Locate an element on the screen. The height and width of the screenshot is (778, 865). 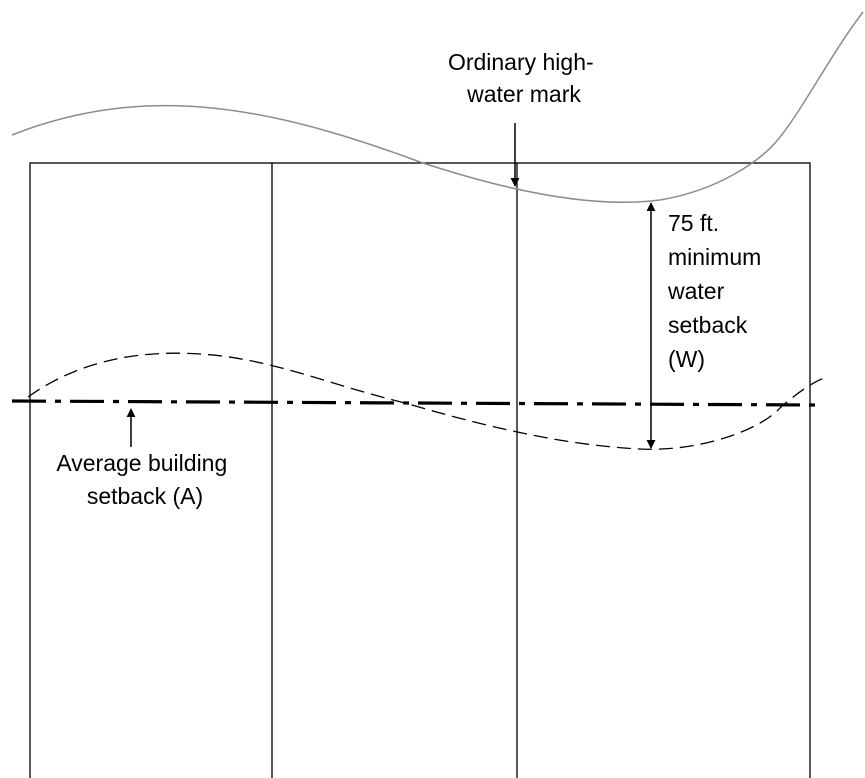
water-setback-label-line: setback is located at coordinates (708, 325).